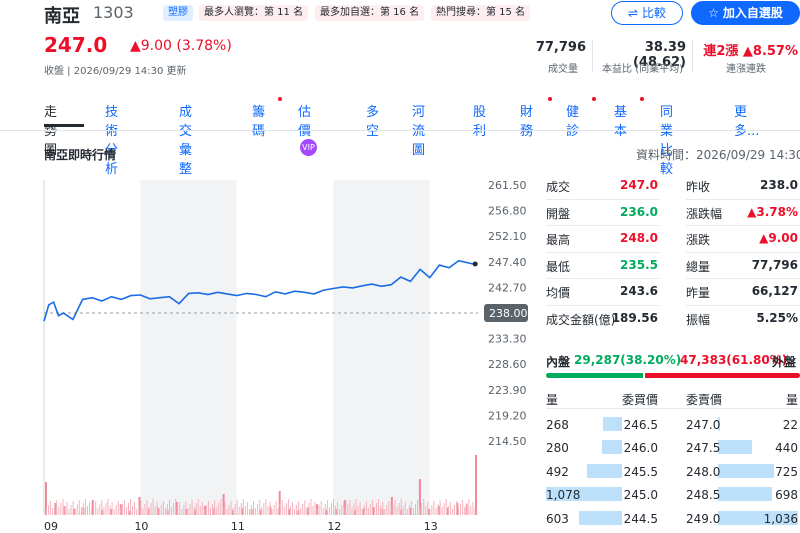  I want to click on tab-chips: 籌碼, so click(258, 120).